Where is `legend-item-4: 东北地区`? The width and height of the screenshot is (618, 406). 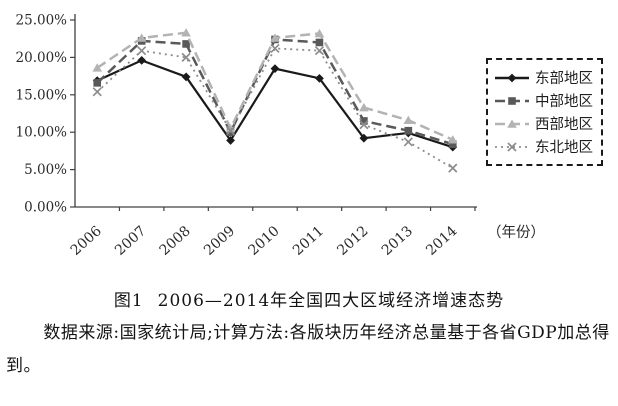 legend-item-4: 东北地区 is located at coordinates (543, 146).